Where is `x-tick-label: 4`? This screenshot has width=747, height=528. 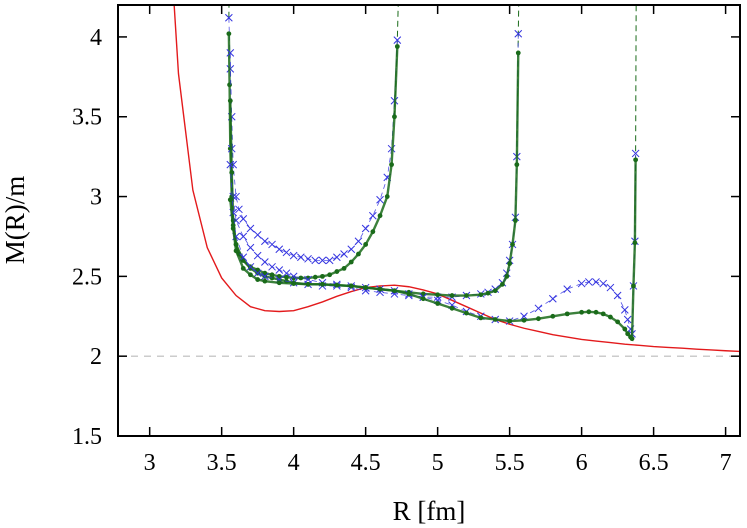
x-tick-label: 4 is located at coordinates (294, 463).